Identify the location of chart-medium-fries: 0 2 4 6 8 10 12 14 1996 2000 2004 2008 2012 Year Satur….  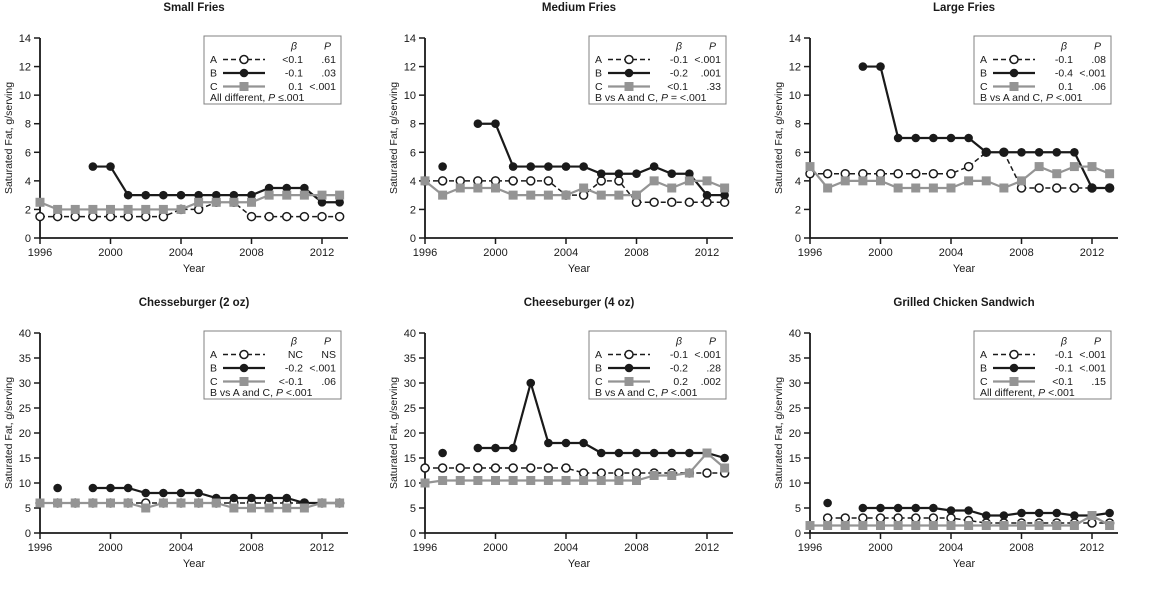
(560, 154).